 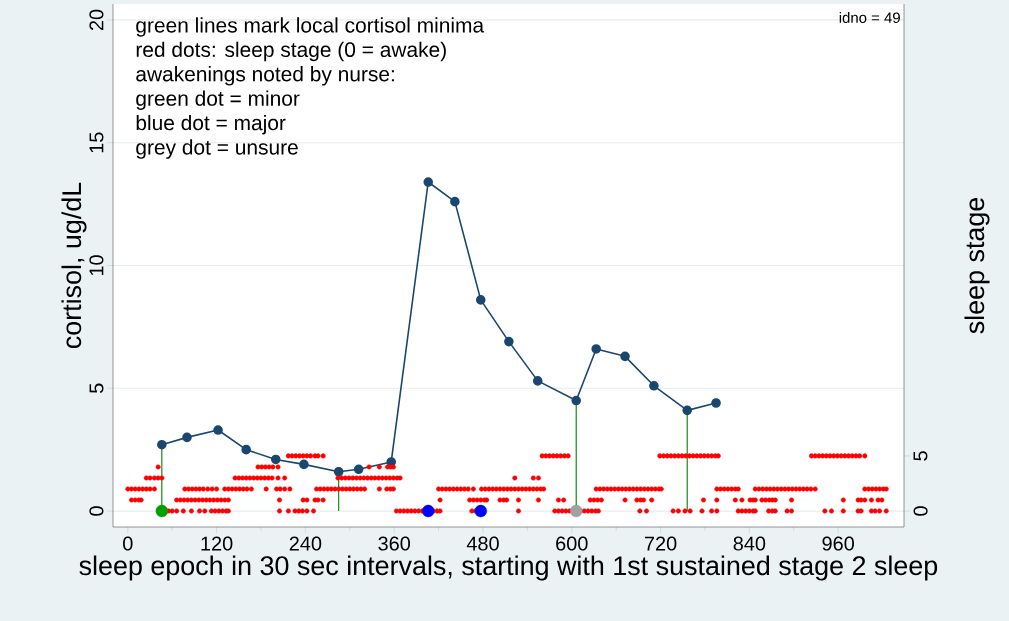 I want to click on y-tick-label: 0, so click(x=96, y=511).